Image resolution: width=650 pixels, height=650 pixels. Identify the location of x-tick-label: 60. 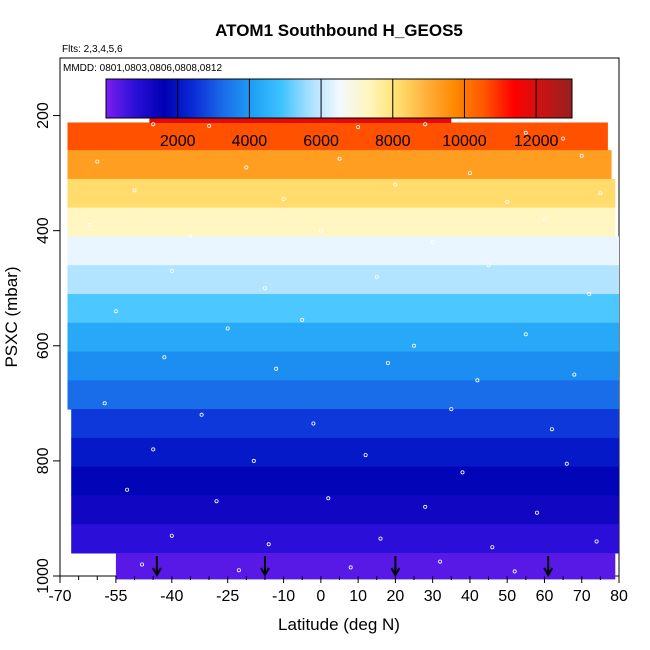
(545, 596).